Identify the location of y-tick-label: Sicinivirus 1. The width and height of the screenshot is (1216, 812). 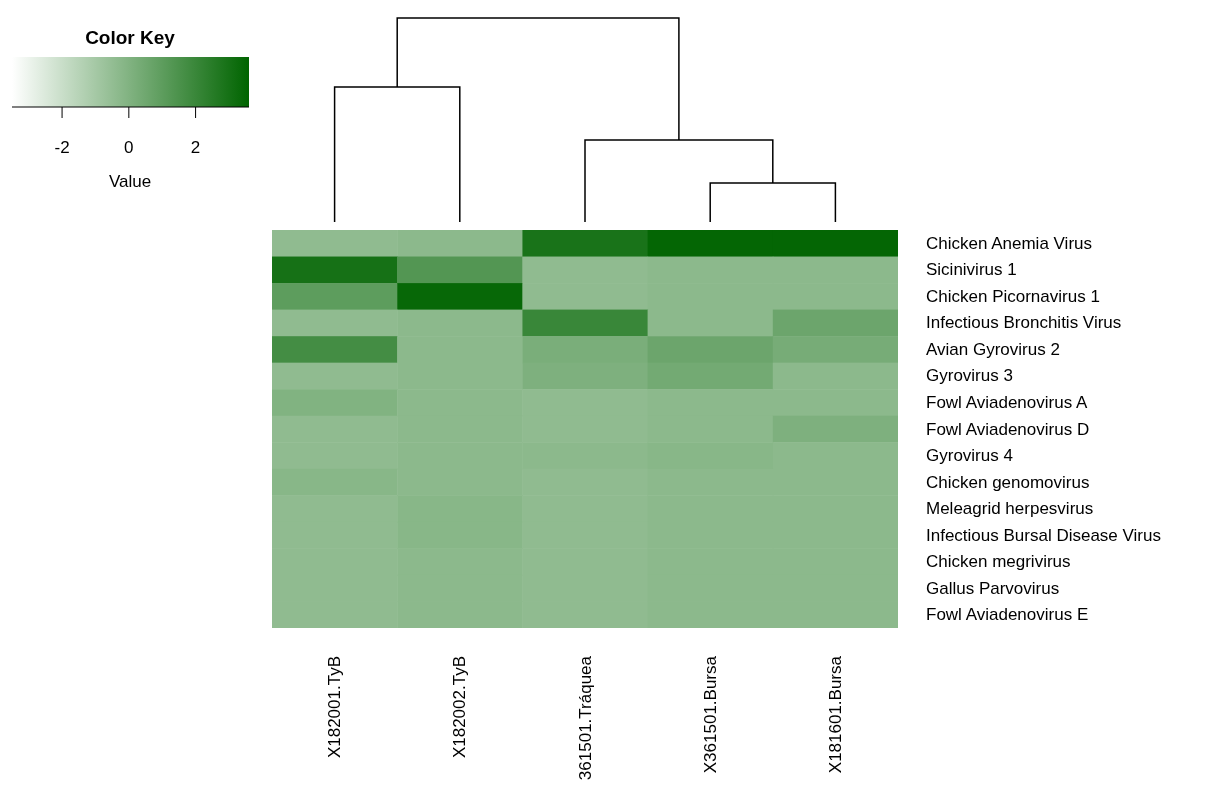
(971, 270).